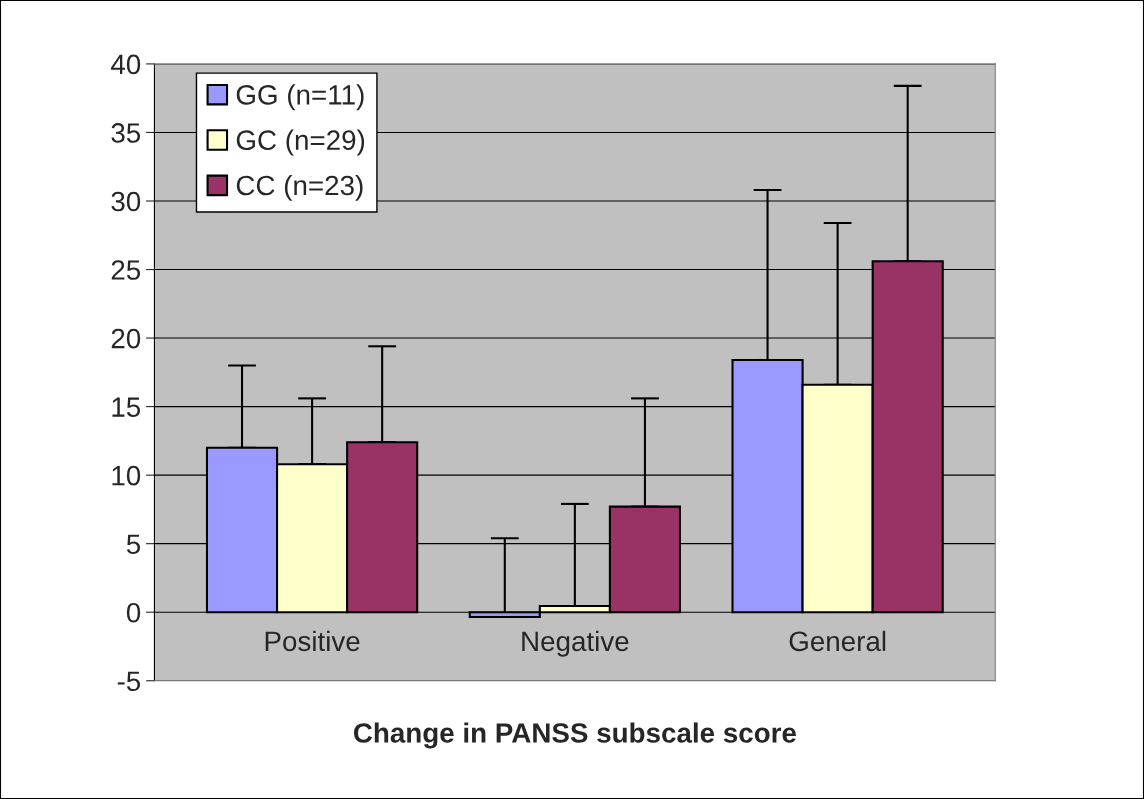 Image resolution: width=1144 pixels, height=799 pixels. What do you see at coordinates (133, 544) in the screenshot?
I see `y-tick-label: 5` at bounding box center [133, 544].